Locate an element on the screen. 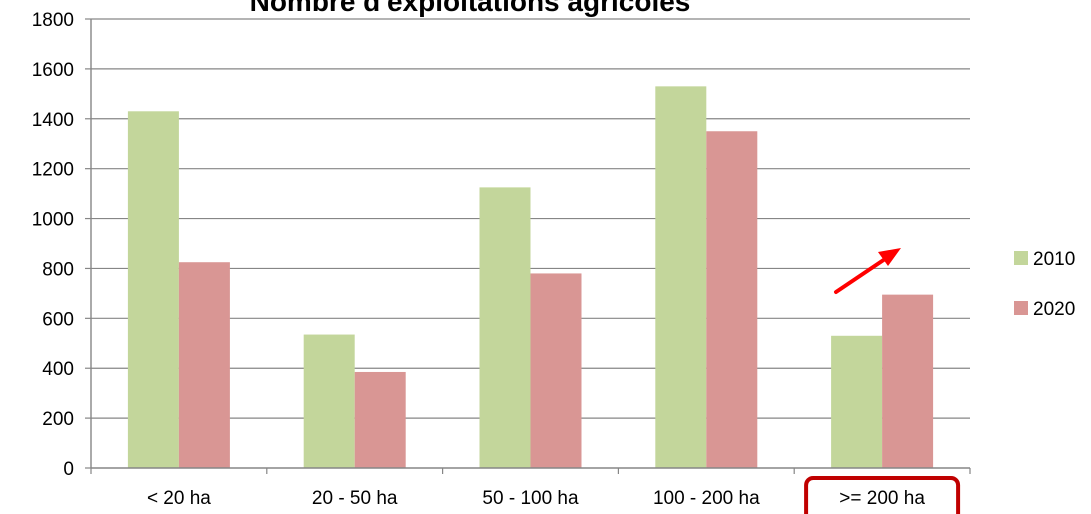 Image resolution: width=1091 pixels, height=514 pixels. legend-swatch-2010 is located at coordinates (1021, 258).